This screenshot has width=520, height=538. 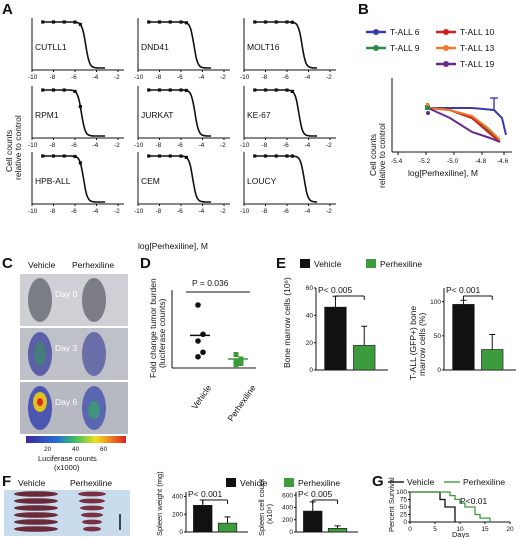 What do you see at coordinates (382, 155) in the screenshot?
I see `panel-b-ylabel-2: relative to control` at bounding box center [382, 155].